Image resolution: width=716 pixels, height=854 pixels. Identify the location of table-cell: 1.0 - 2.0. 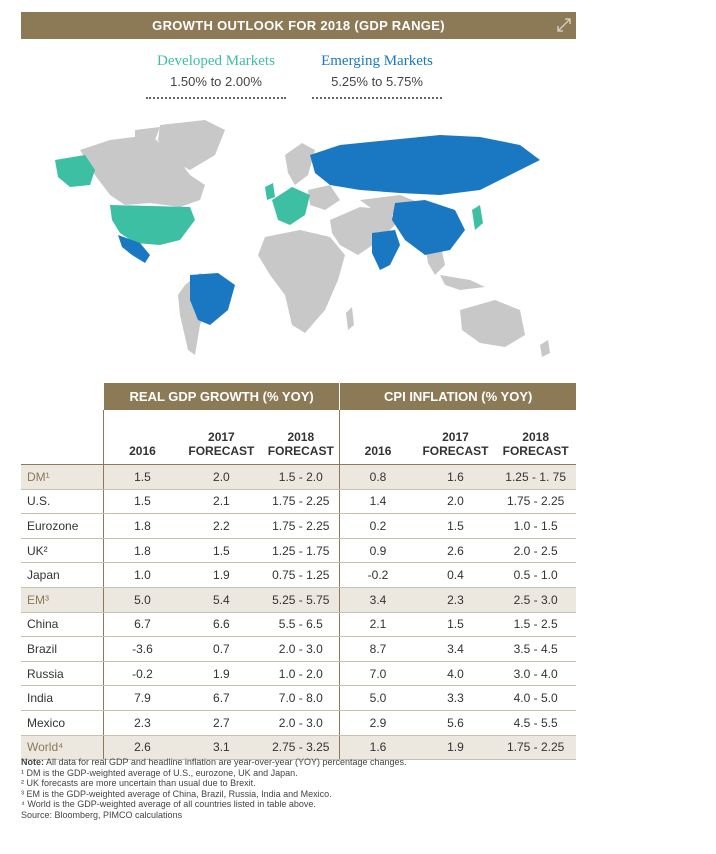
(301, 674).